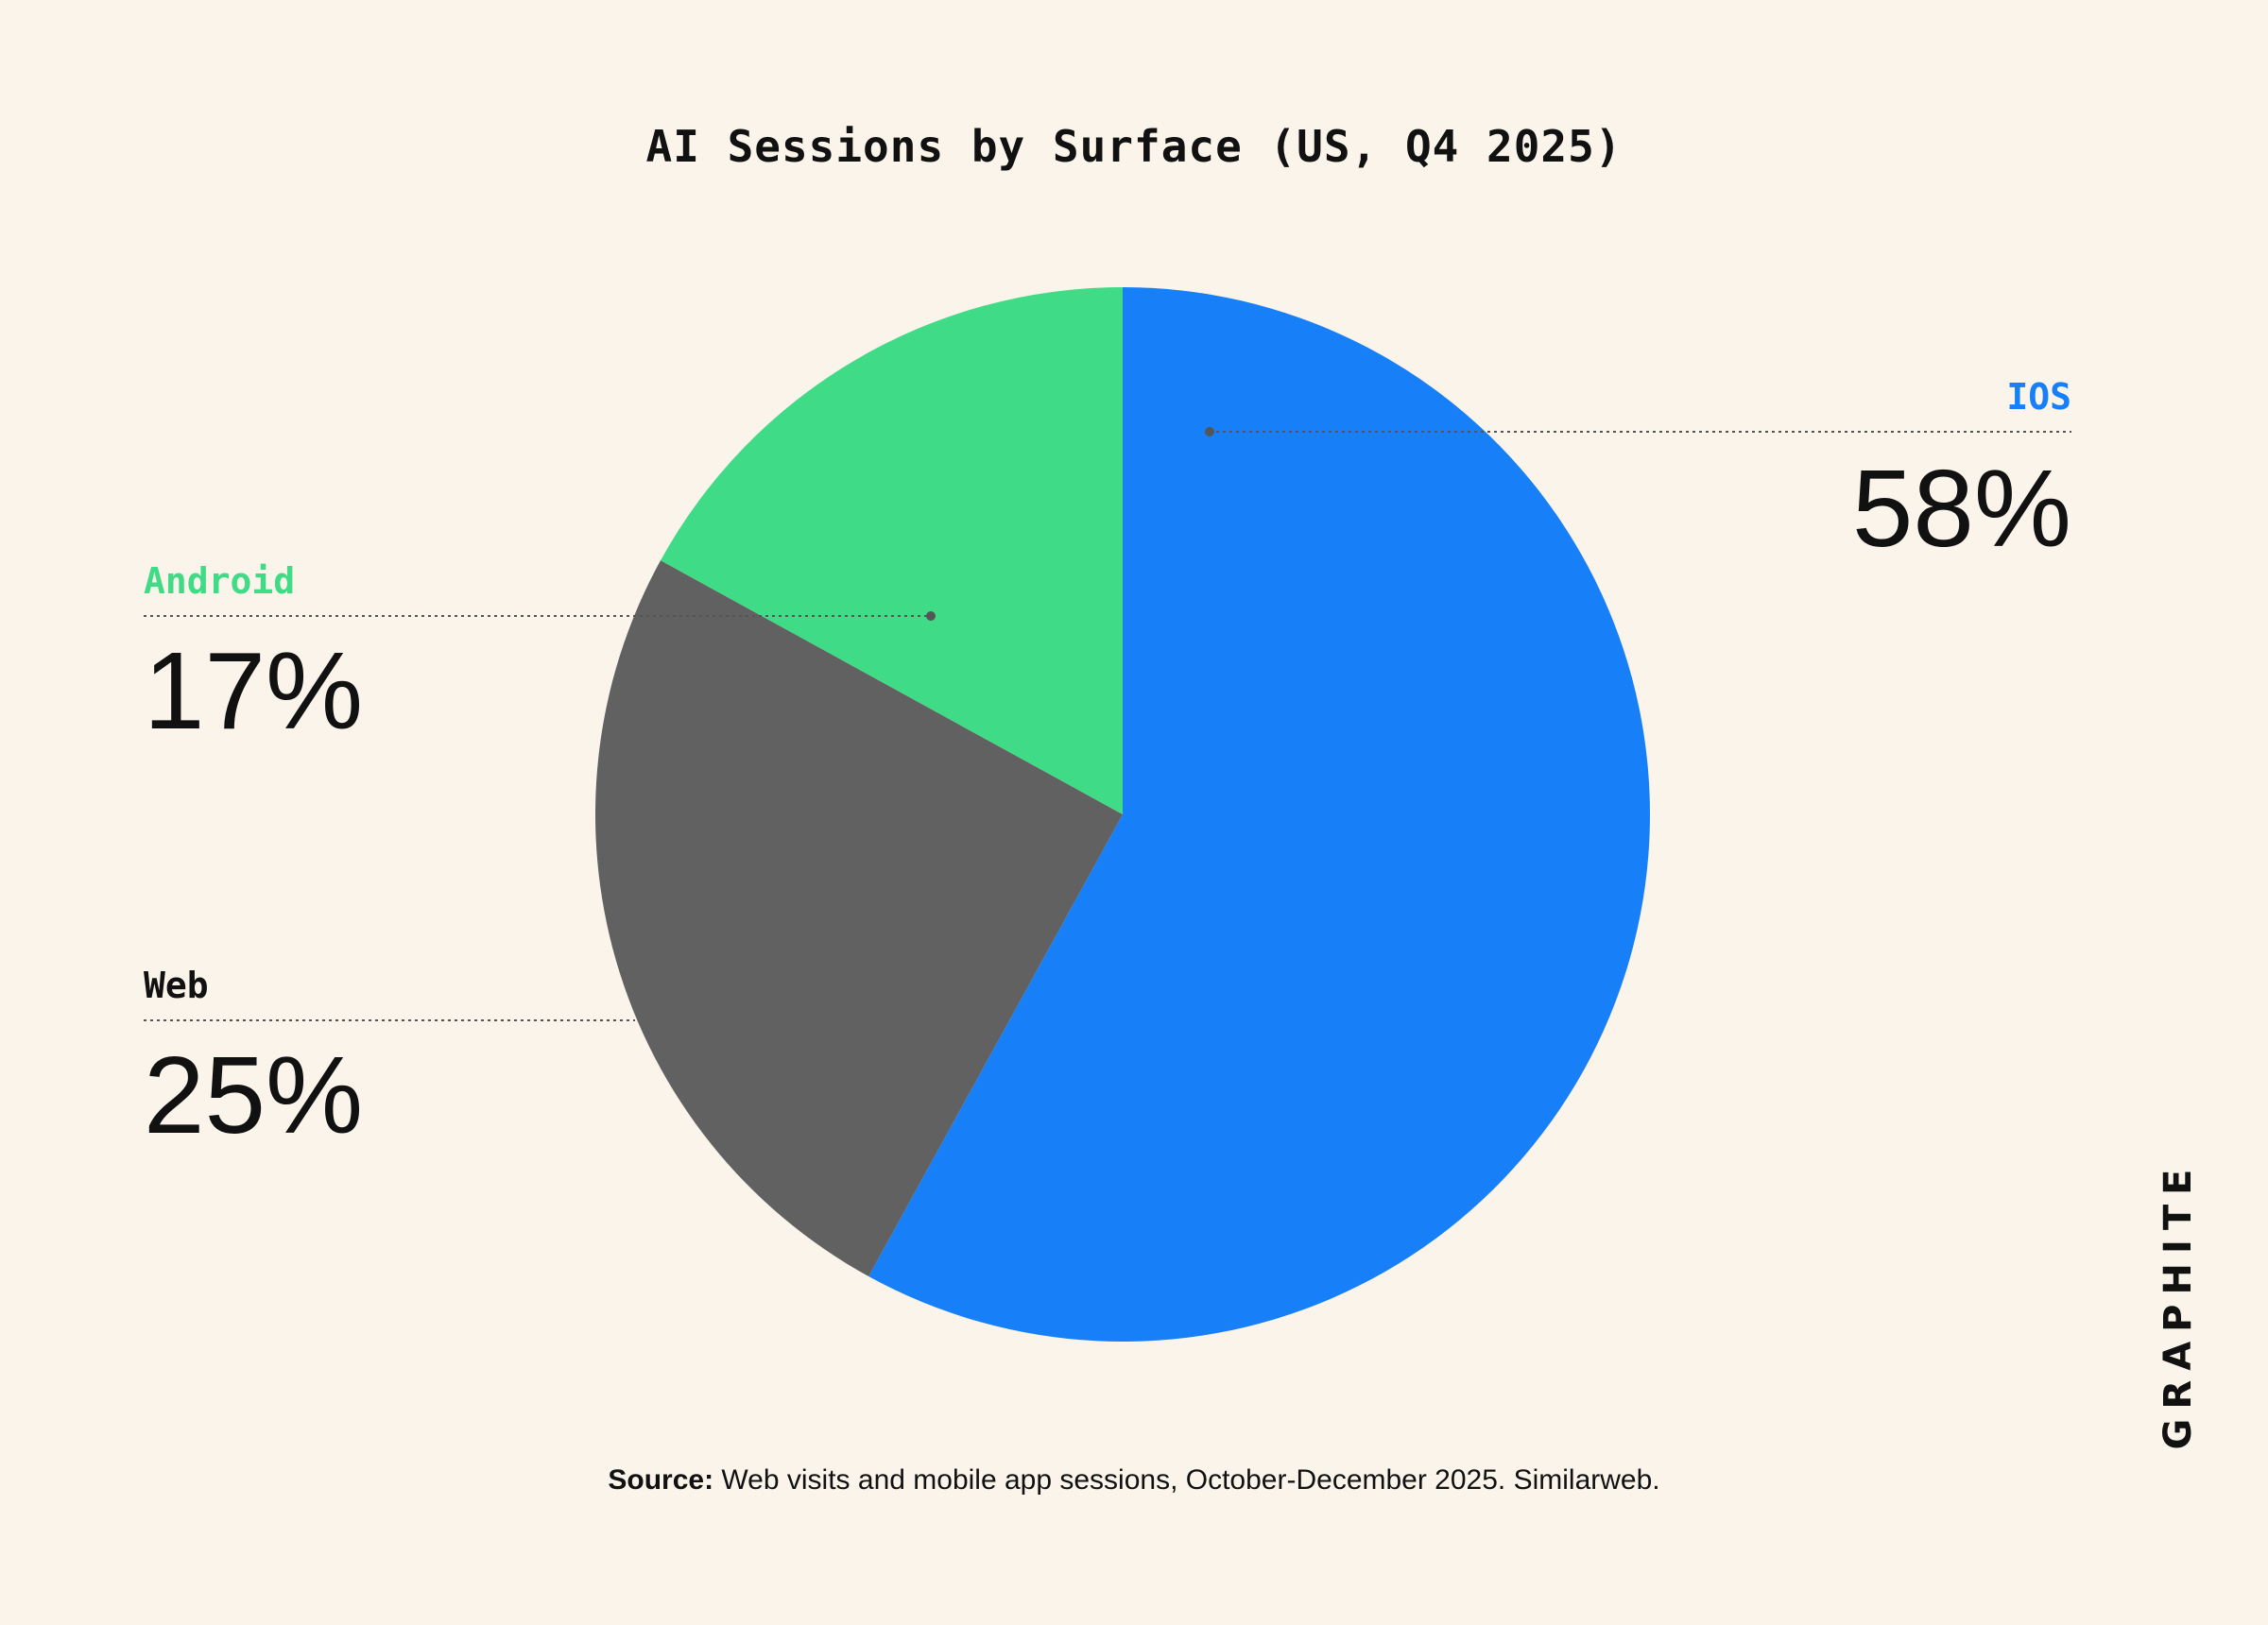  What do you see at coordinates (1961, 509) in the screenshot?
I see `series-value-ios: 58%` at bounding box center [1961, 509].